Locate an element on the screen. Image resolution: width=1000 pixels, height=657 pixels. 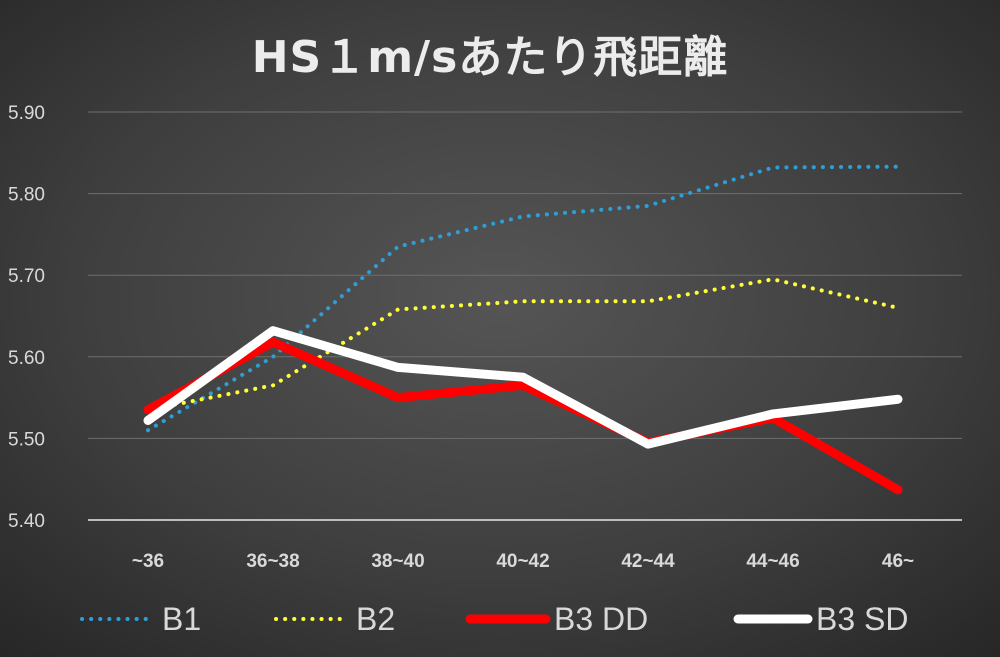
x-tick-label: ~36 is located at coordinates (148, 561).